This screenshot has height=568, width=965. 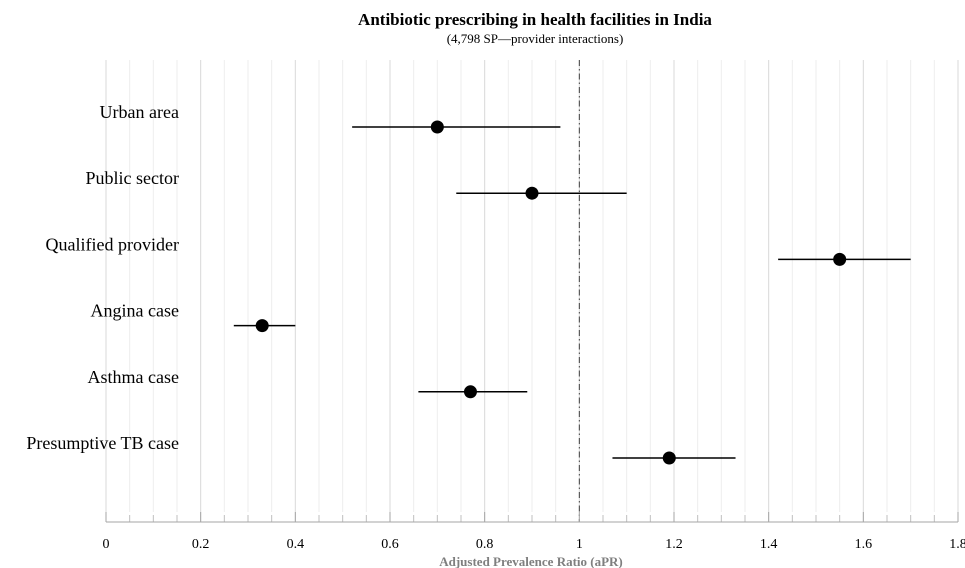 I want to click on x-tick-label: 0, so click(x=106, y=544).